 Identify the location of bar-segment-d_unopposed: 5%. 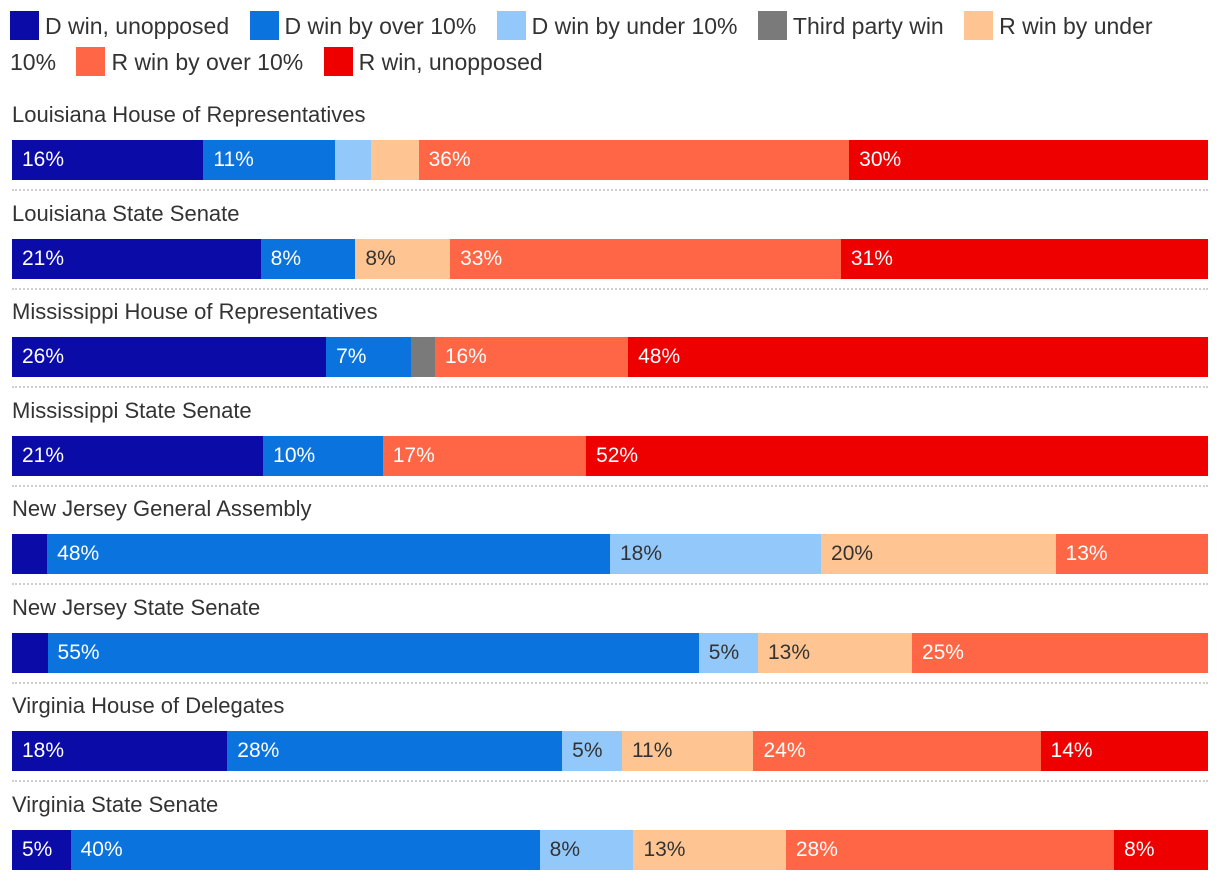
(41, 850).